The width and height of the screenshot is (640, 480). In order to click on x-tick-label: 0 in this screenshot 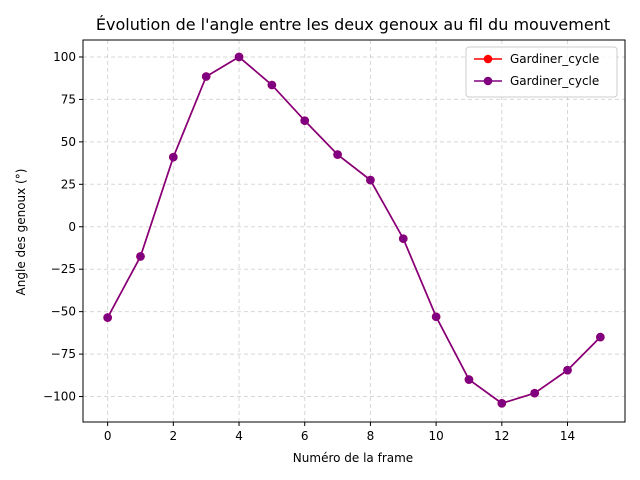, I will do `click(108, 436)`.